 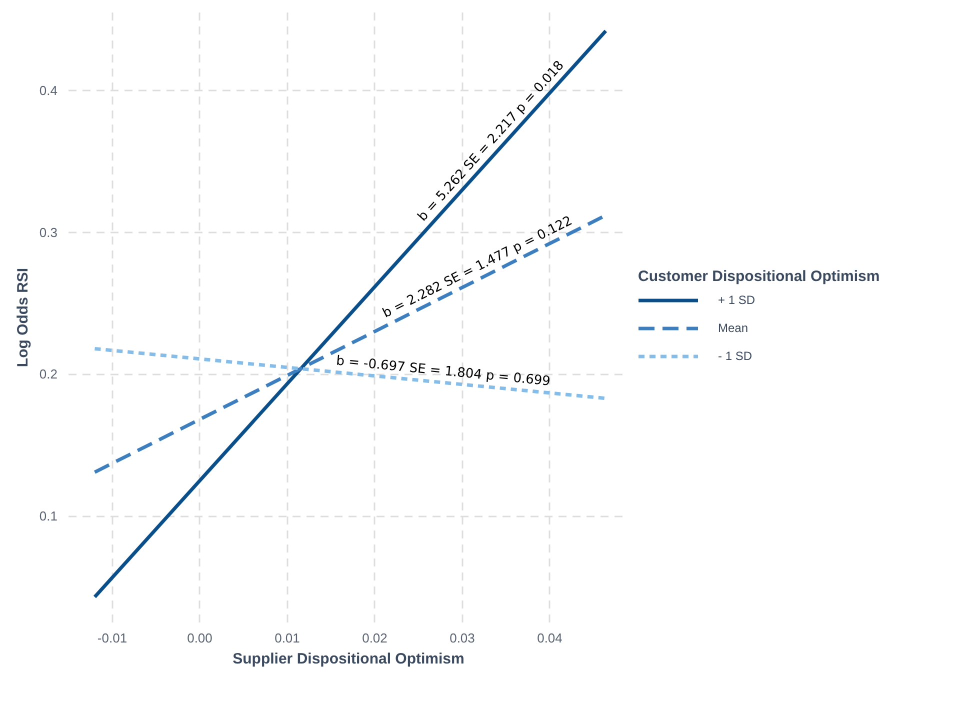 I want to click on legend-label: + 1 SD, so click(x=737, y=300).